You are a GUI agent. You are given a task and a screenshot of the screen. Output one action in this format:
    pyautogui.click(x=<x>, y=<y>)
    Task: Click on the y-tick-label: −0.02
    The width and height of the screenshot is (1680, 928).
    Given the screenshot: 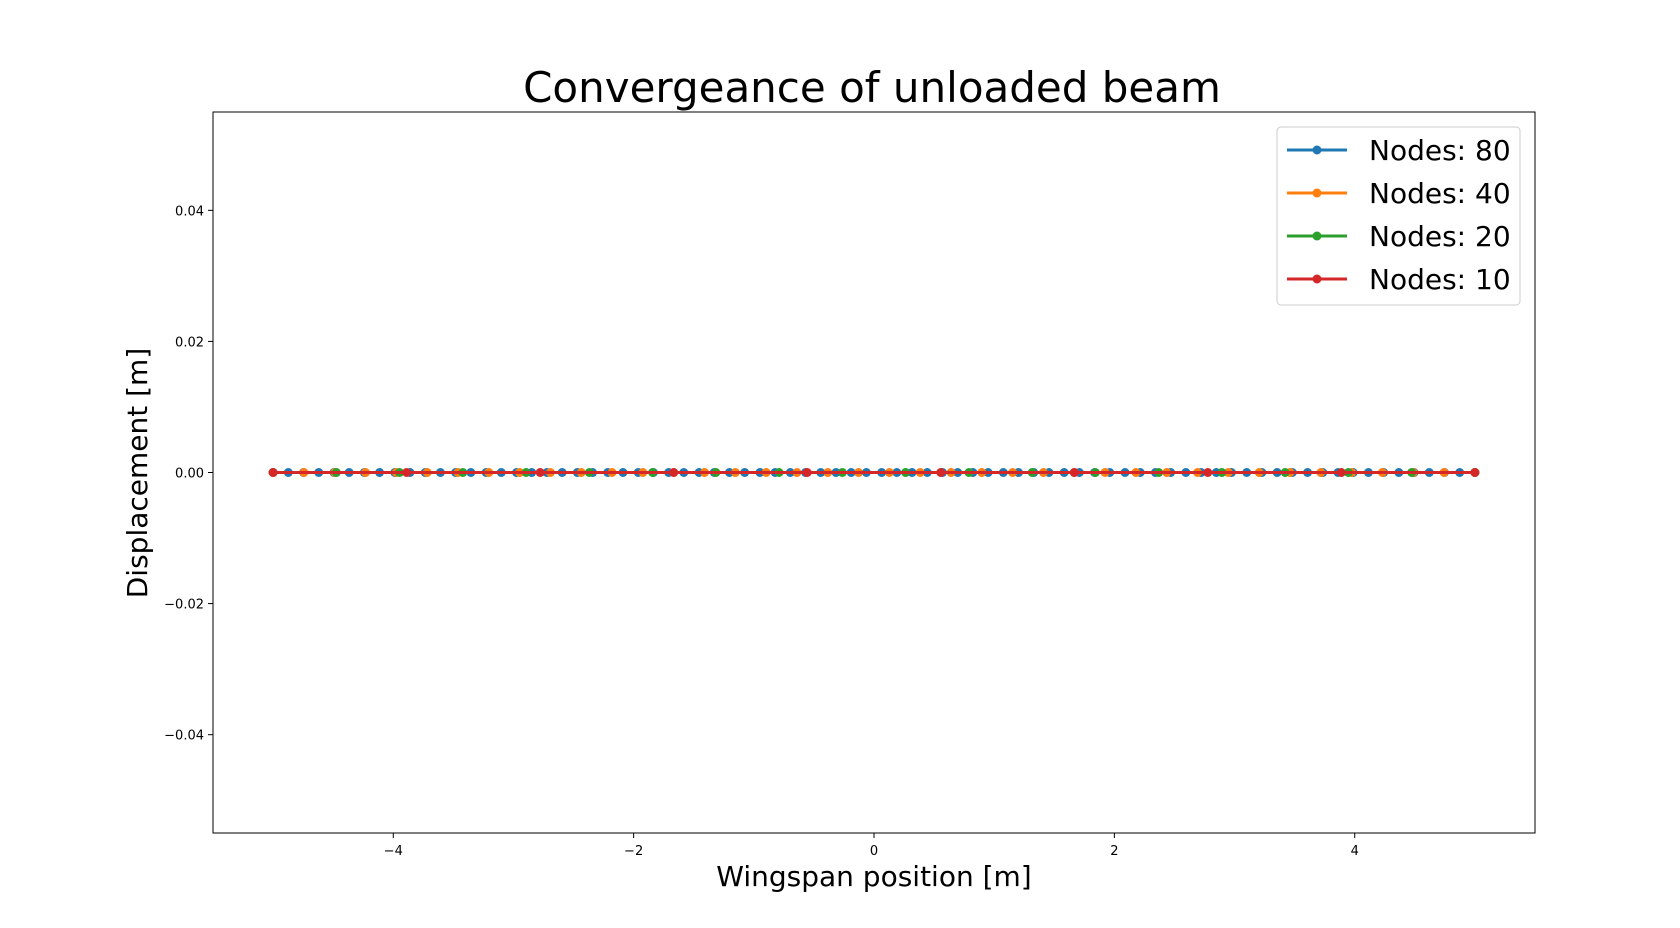 What is the action you would take?
    pyautogui.click(x=184, y=605)
    